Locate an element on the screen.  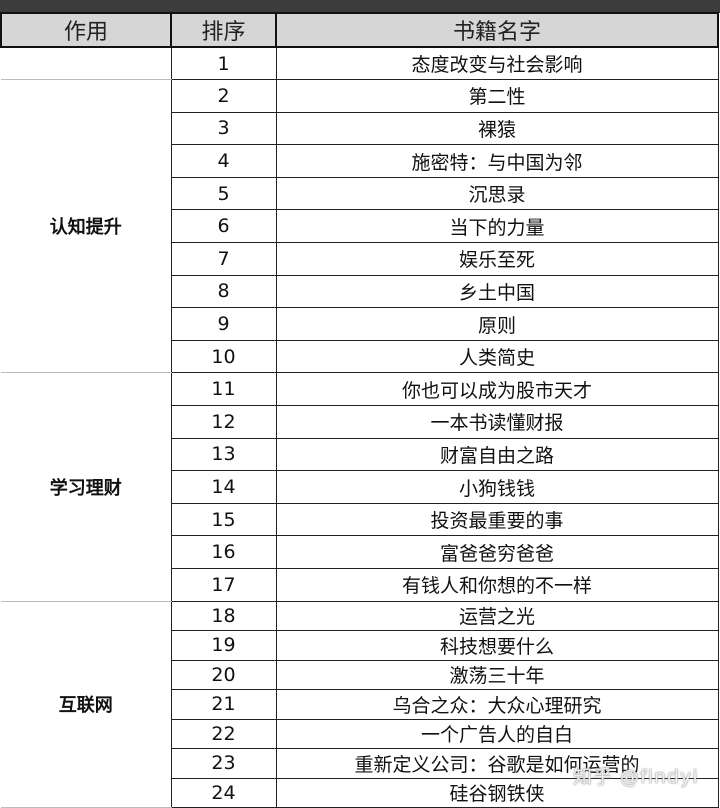
book-title-cell: 当下的力量 is located at coordinates (497, 226).